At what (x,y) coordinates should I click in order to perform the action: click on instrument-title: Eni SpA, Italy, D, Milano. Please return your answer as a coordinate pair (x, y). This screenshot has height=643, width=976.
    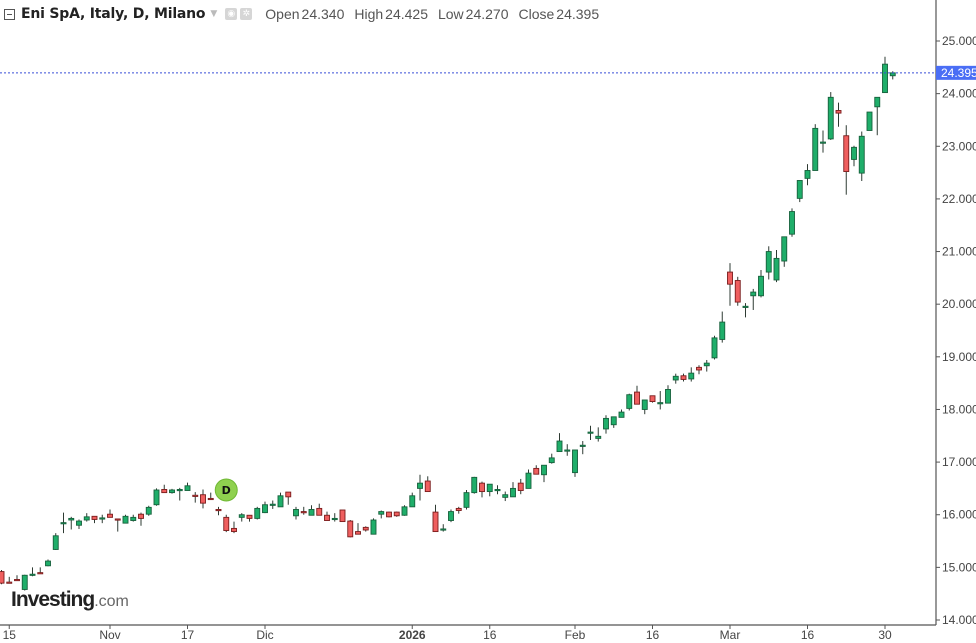
    Looking at the image, I should click on (113, 14).